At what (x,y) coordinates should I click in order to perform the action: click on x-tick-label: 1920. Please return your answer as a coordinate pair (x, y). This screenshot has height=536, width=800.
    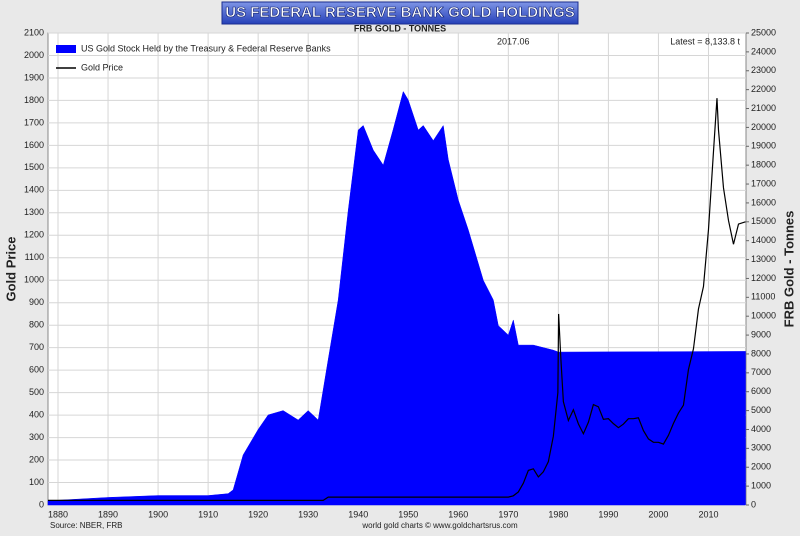
    Looking at the image, I should click on (258, 514).